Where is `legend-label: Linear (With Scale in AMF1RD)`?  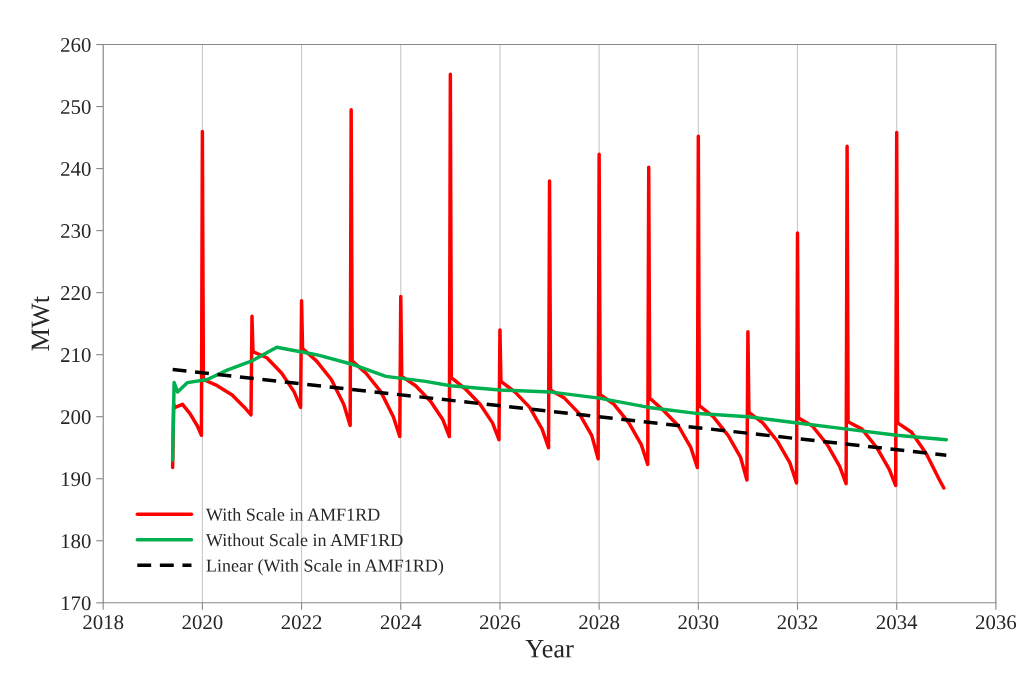 legend-label: Linear (With Scale in AMF1RD) is located at coordinates (325, 567).